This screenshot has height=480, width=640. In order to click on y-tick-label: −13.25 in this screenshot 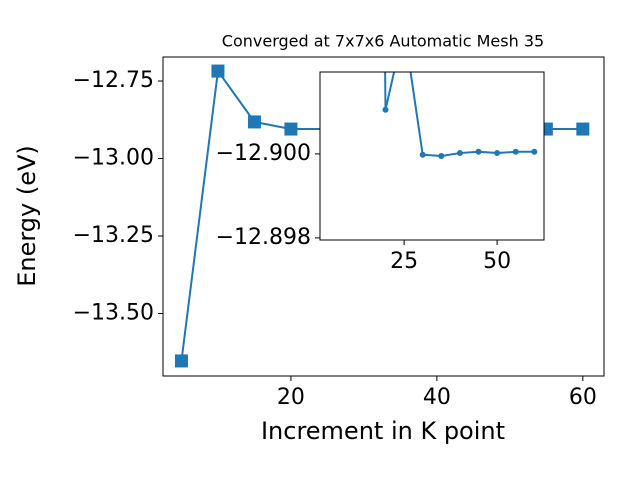, I will do `click(113, 235)`.